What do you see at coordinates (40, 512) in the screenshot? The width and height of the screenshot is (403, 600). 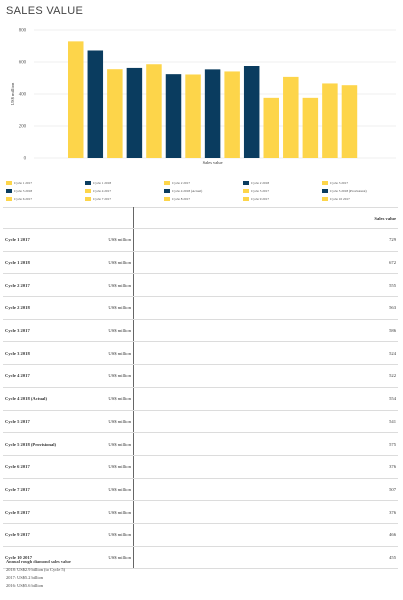 I see `table-cell-label: Cycle 8 2017` at bounding box center [40, 512].